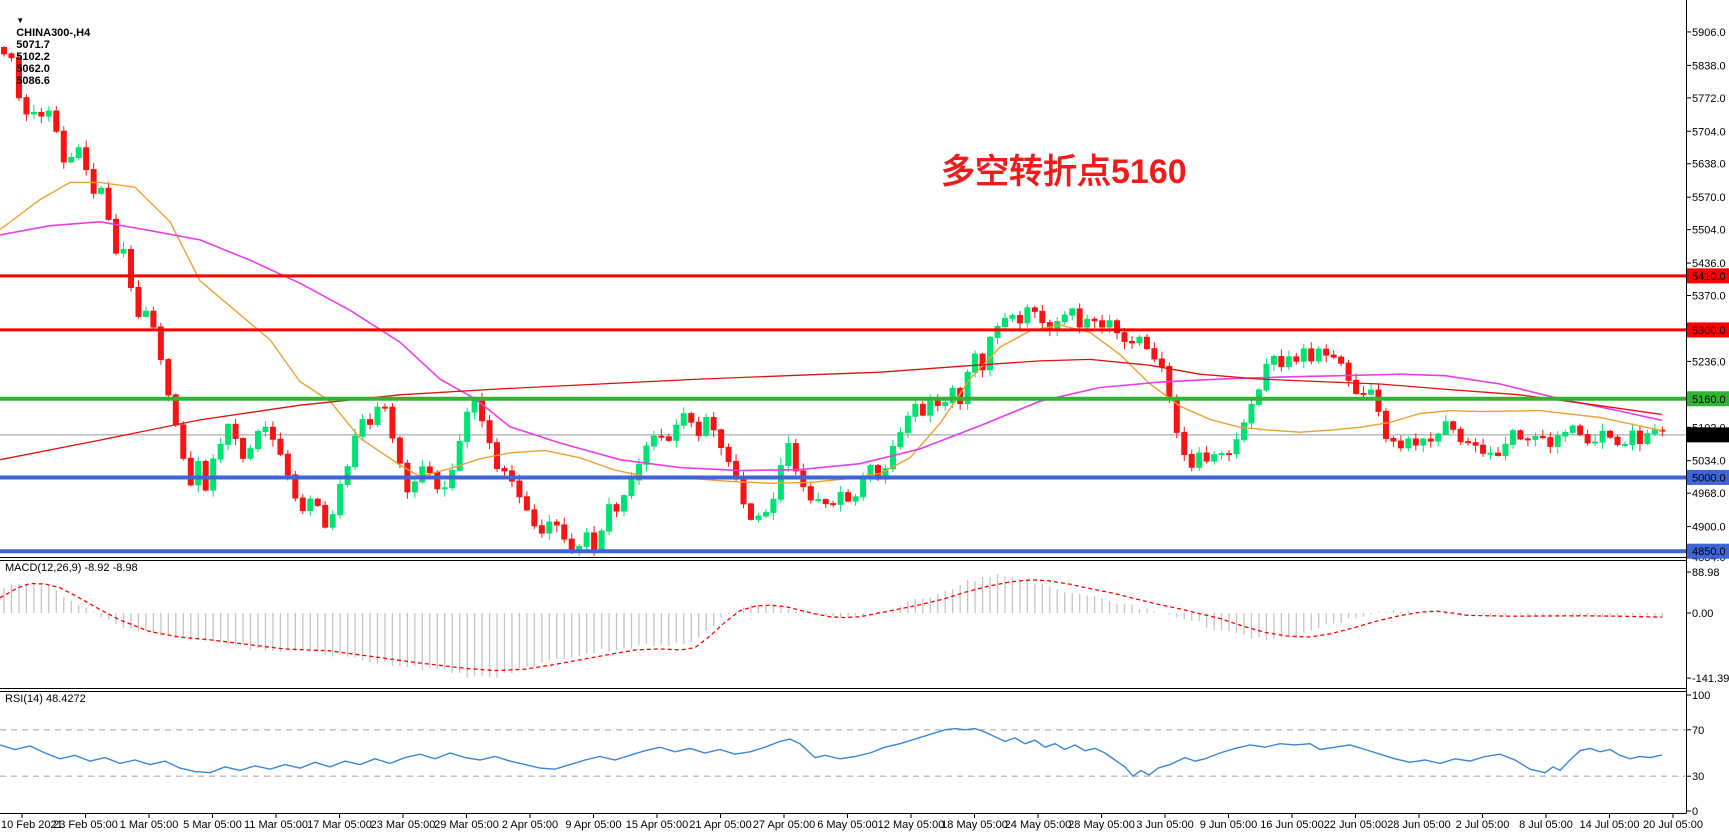 Image resolution: width=1729 pixels, height=835 pixels. I want to click on macd-pane, so click(831, 626).